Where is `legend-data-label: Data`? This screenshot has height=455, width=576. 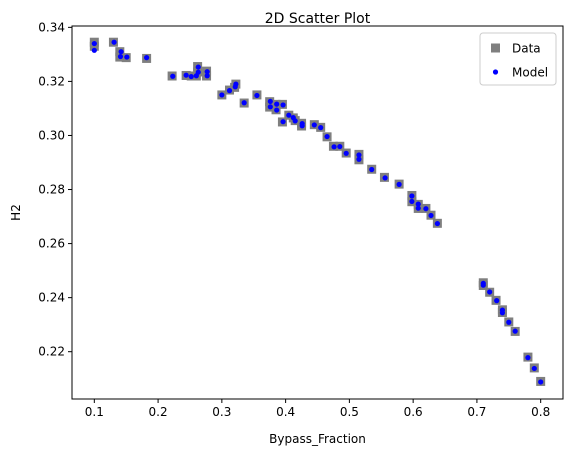 legend-data-label: Data is located at coordinates (526, 49).